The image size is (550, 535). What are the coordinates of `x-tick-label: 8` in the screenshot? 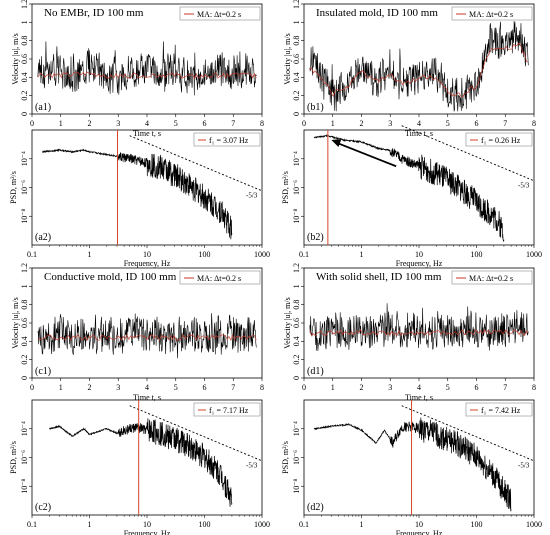 It's located at (262, 387).